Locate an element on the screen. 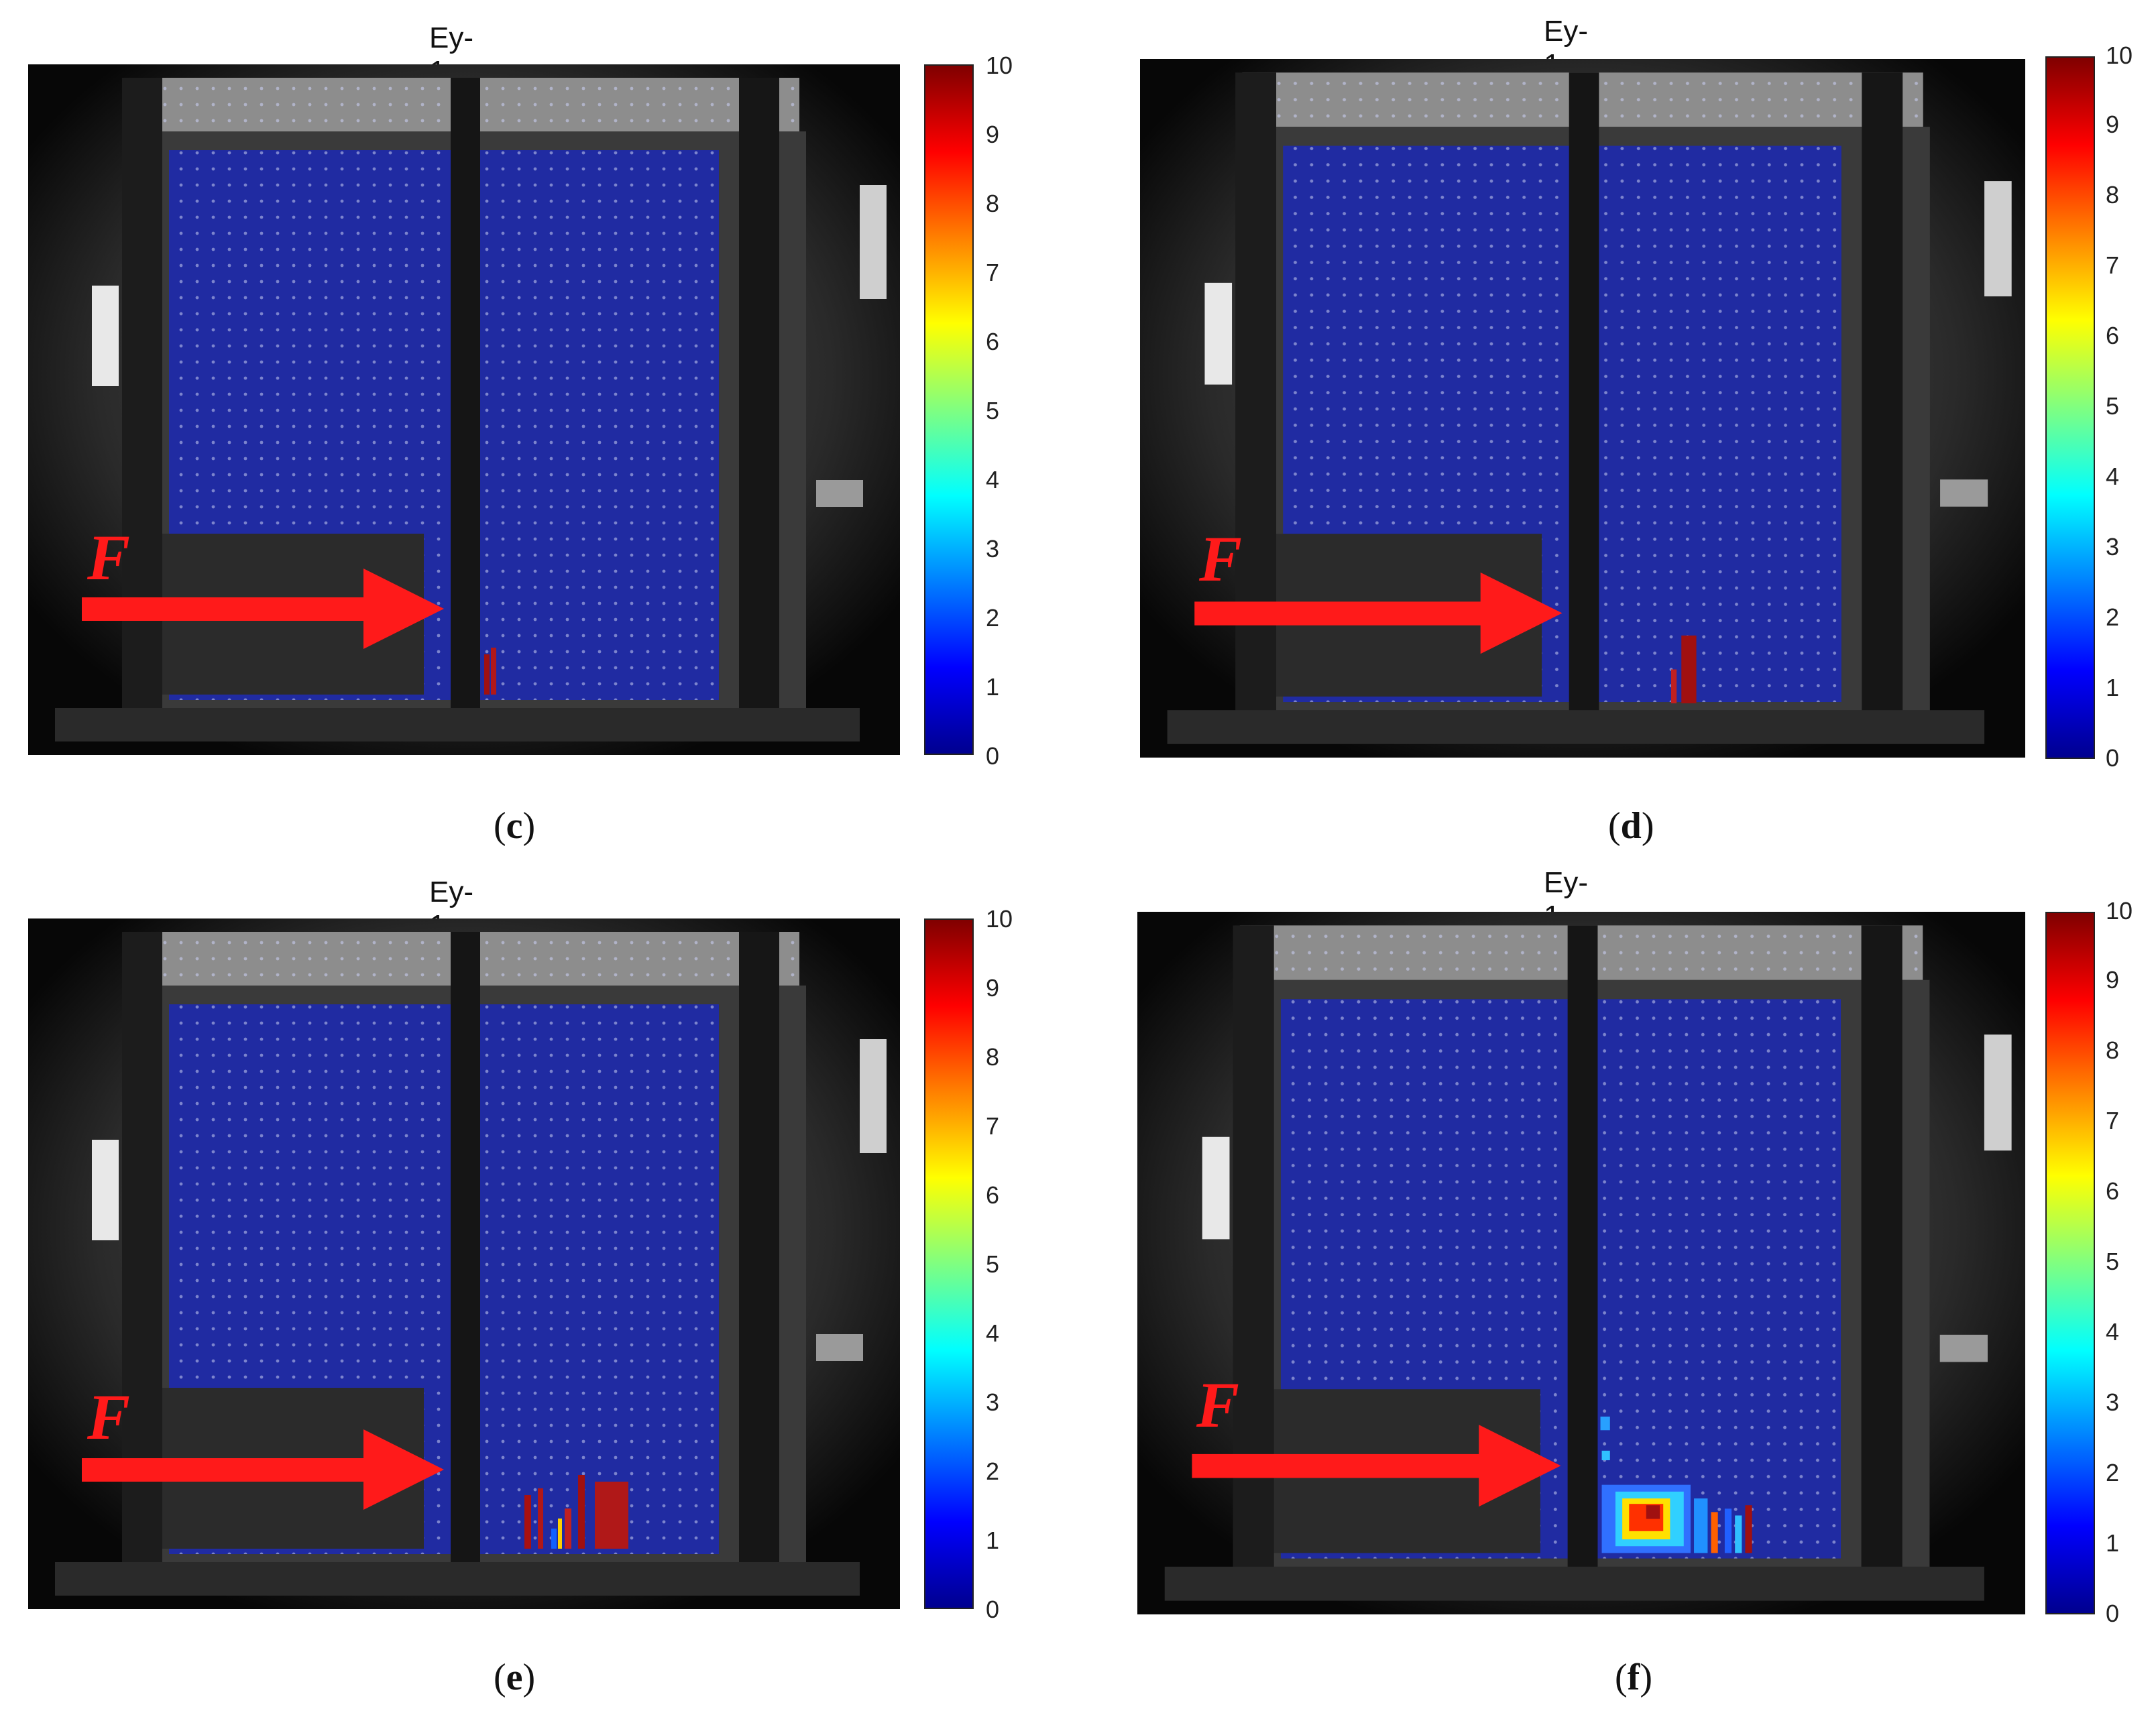  panel-caption: (e) is located at coordinates (515, 1677).